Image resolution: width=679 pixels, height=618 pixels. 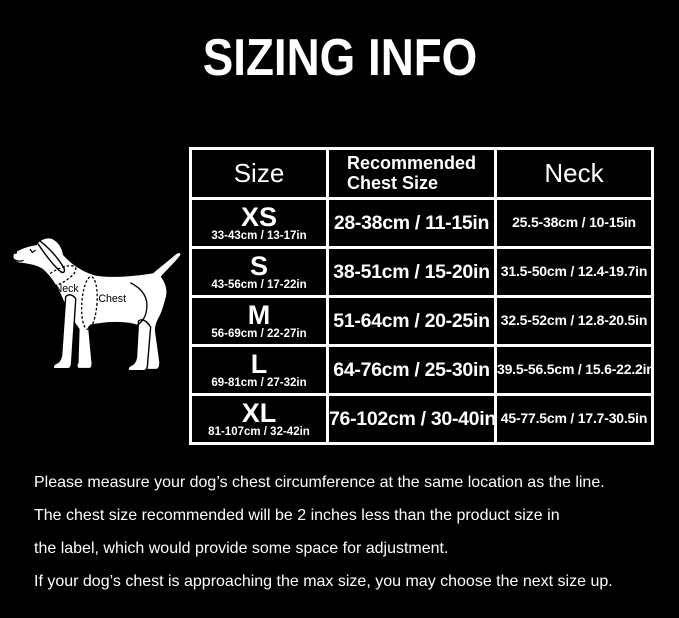 I want to click on size-cell: L 69-81cm / 27-32in, so click(x=259, y=370).